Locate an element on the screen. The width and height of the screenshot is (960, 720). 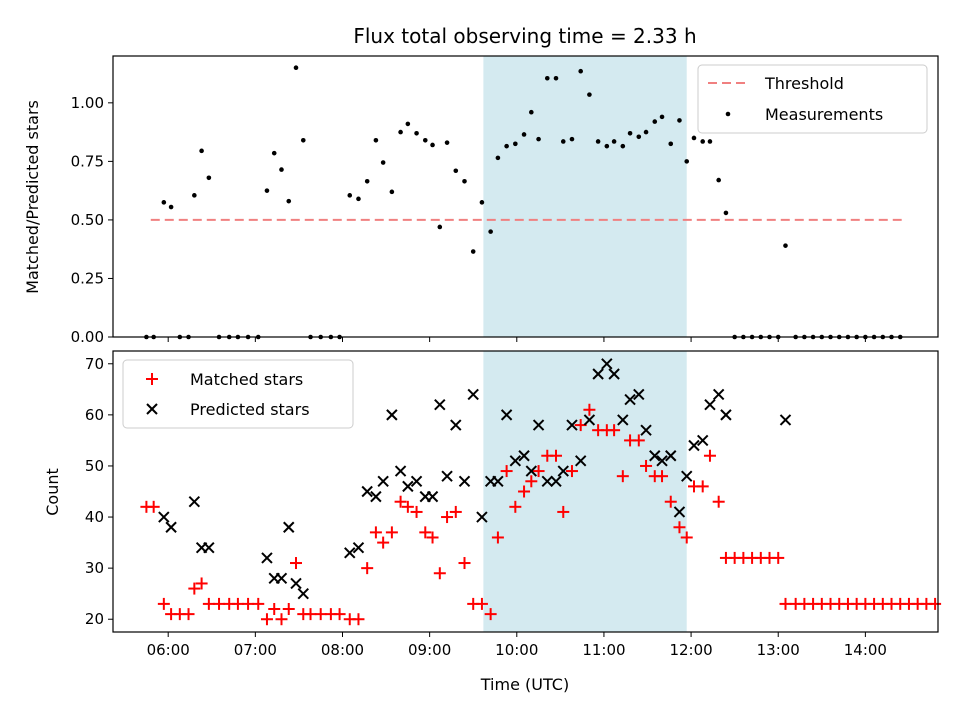
bottom-y-ticks: 20 30 40 50 60 70 is located at coordinates (99, 491).